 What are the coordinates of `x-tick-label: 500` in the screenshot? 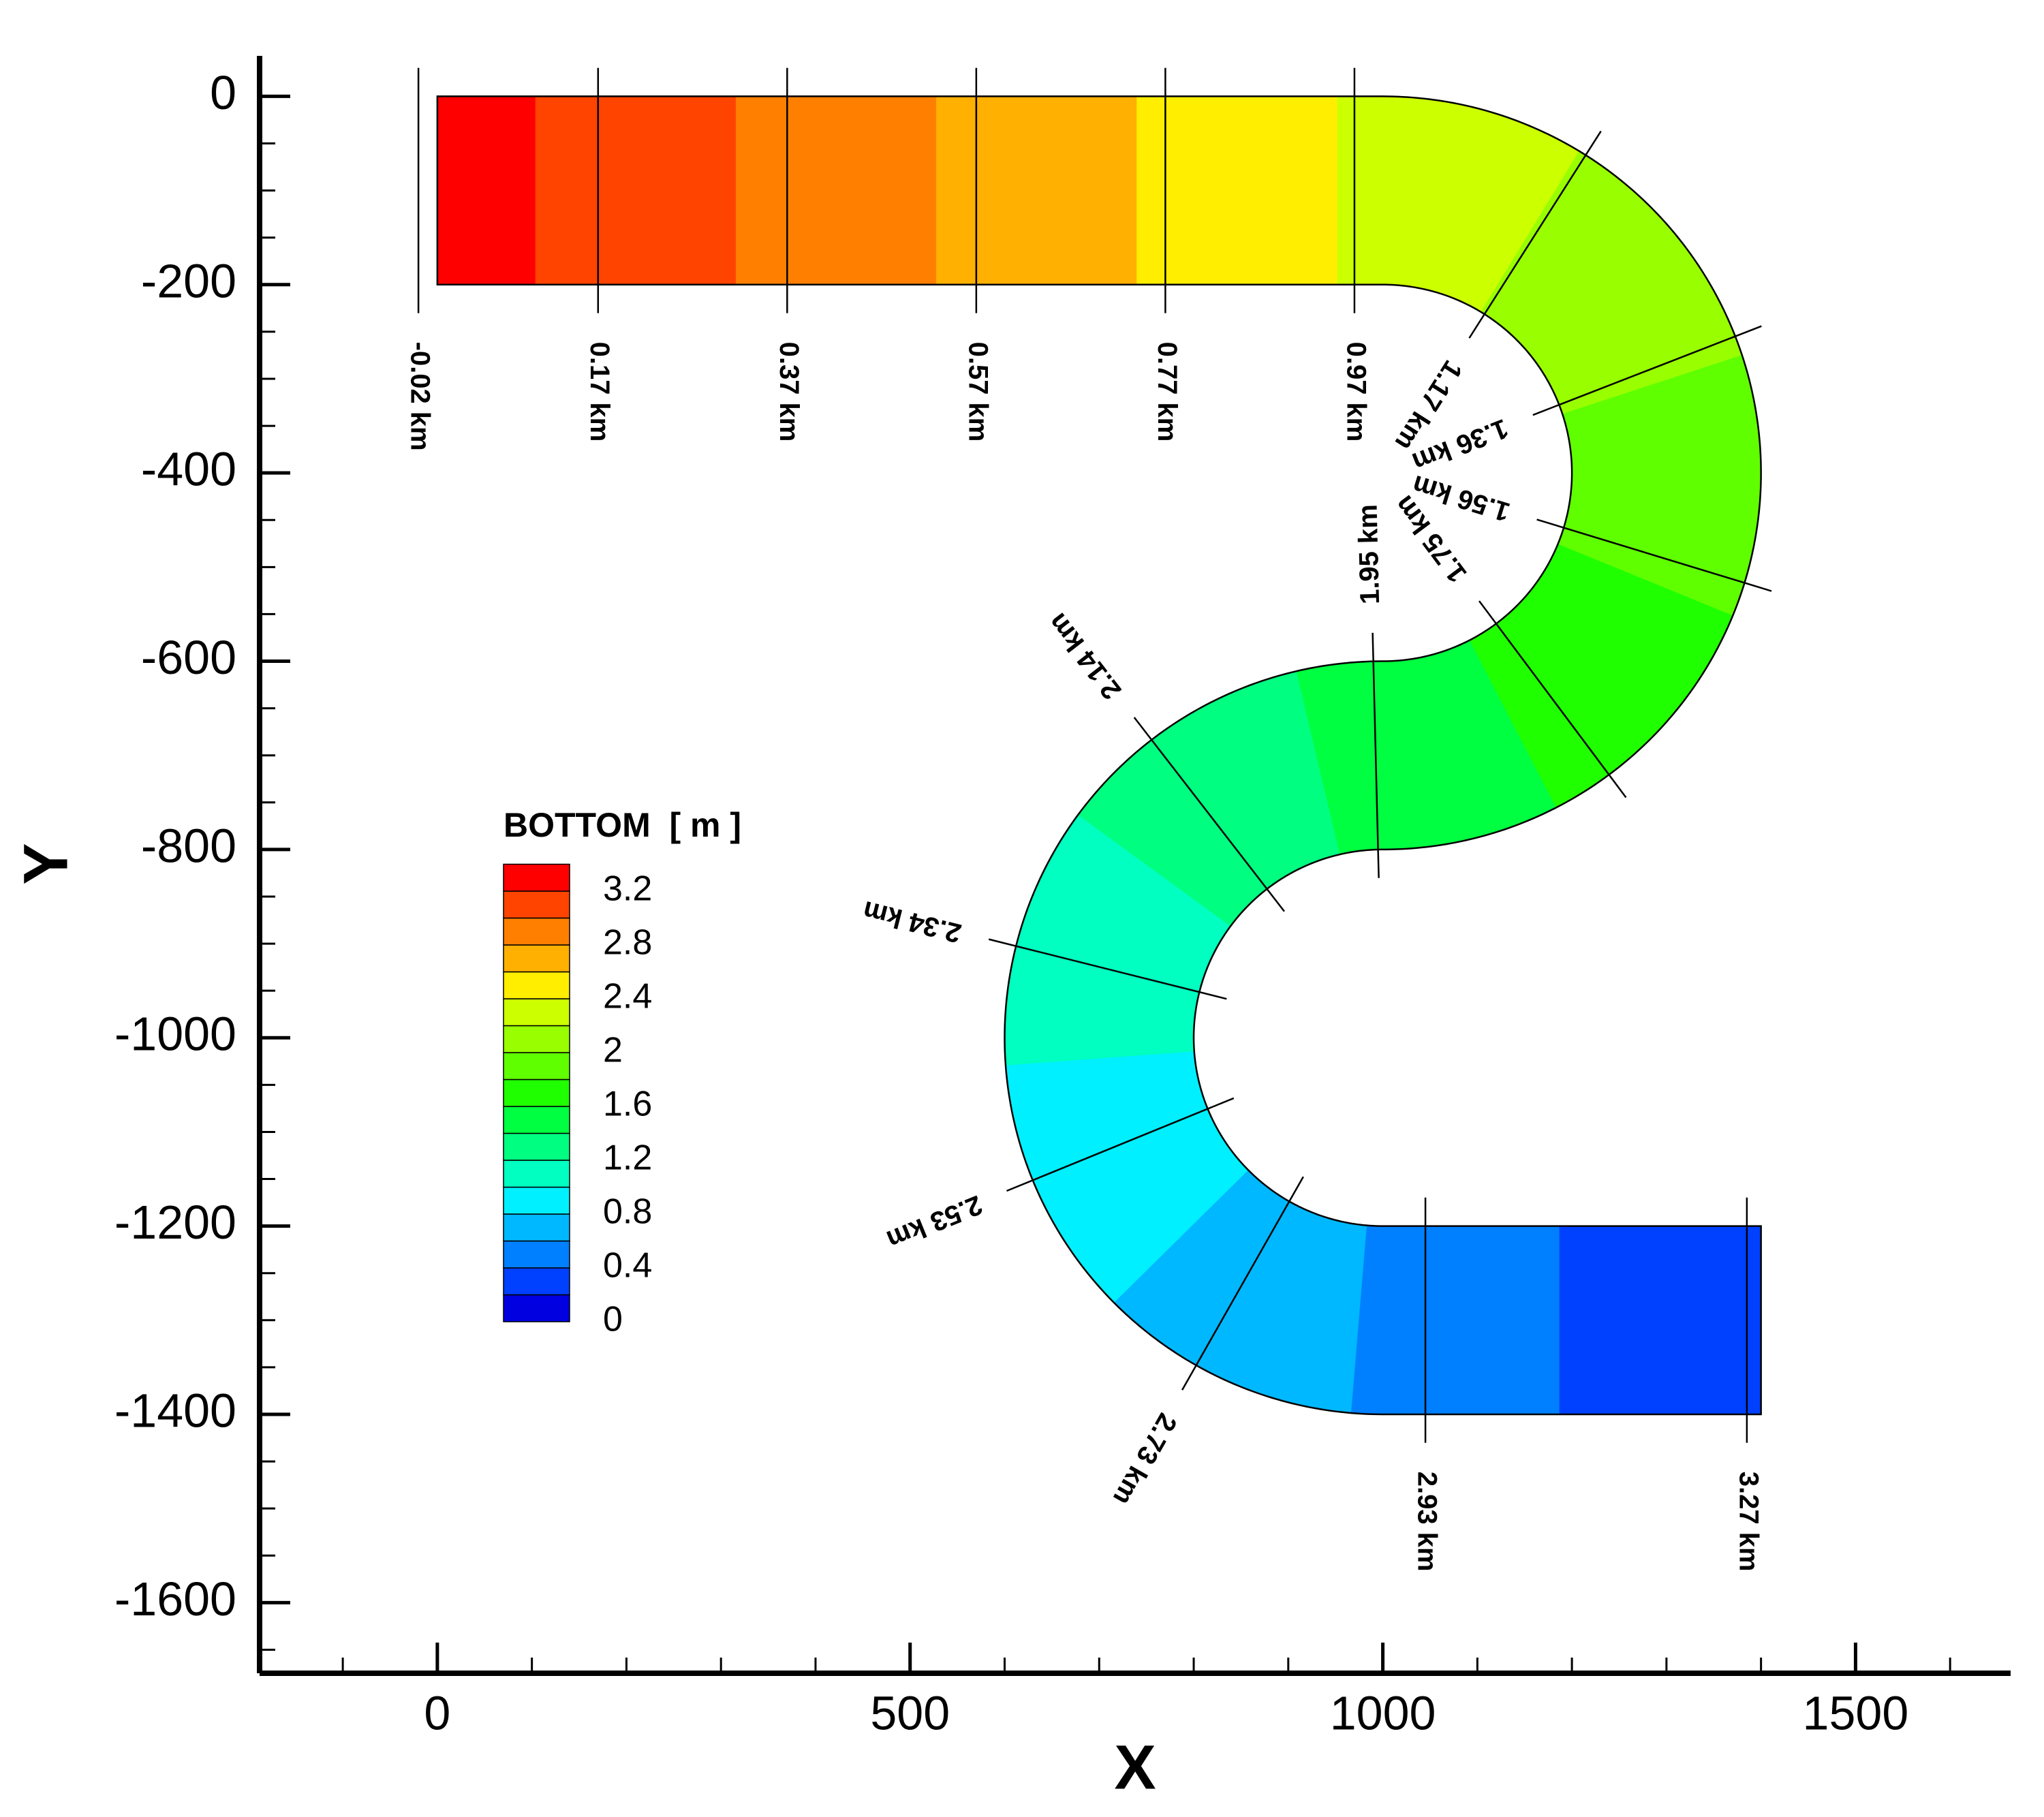 It's located at (910, 1713).